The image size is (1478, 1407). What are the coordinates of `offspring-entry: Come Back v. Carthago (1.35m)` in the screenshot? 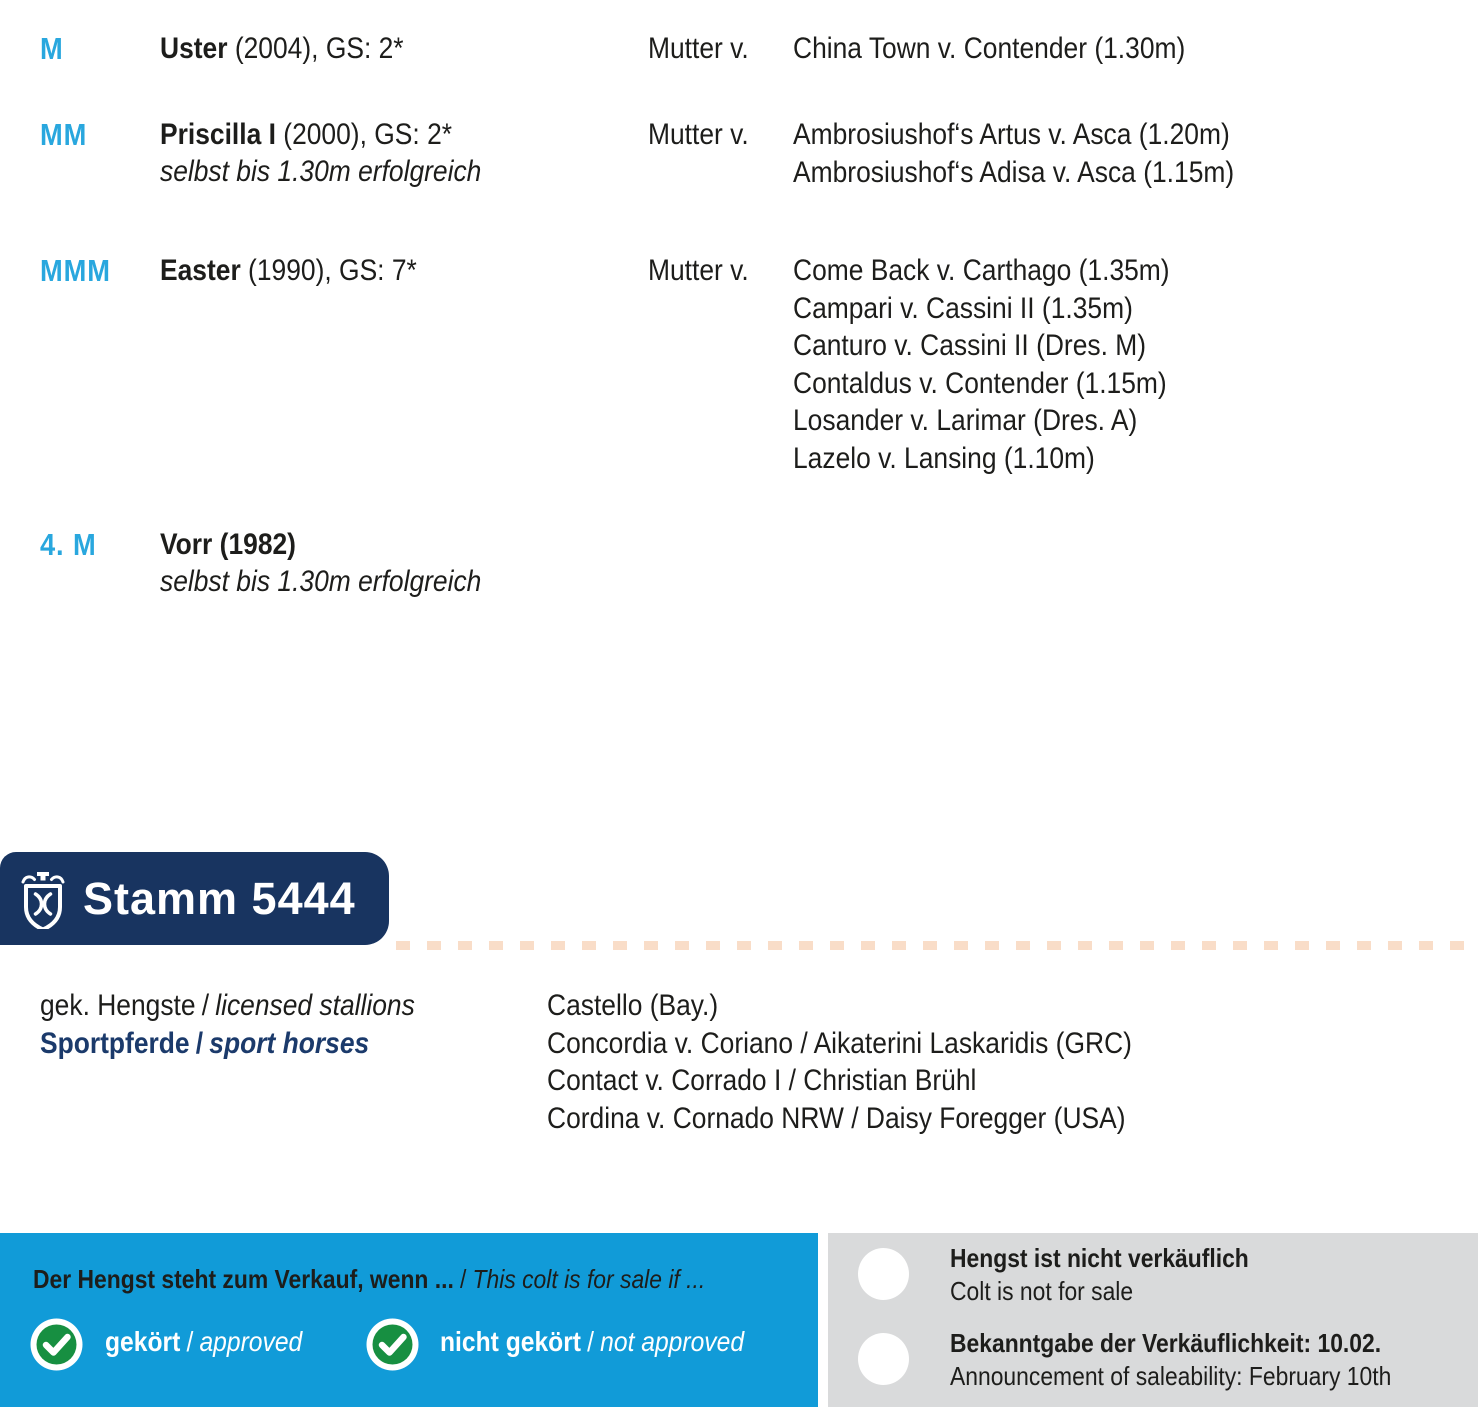 It's located at (981, 270).